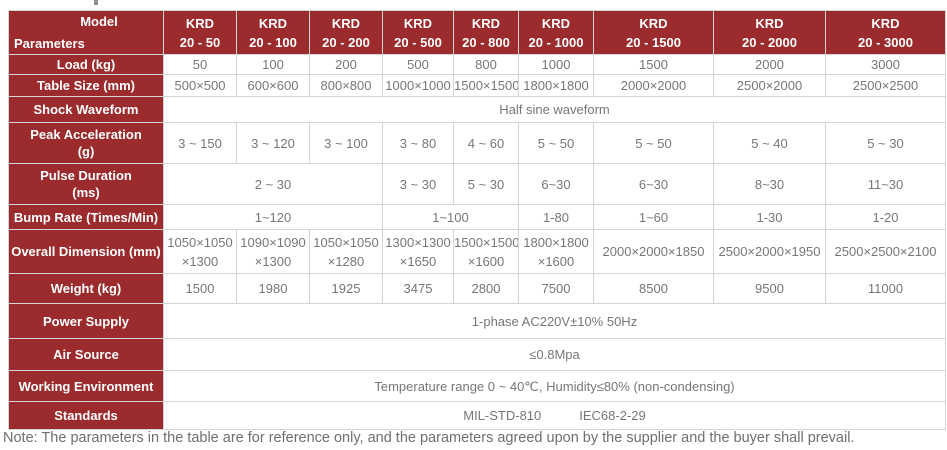  I want to click on row-label: Power Supply, so click(86, 321).